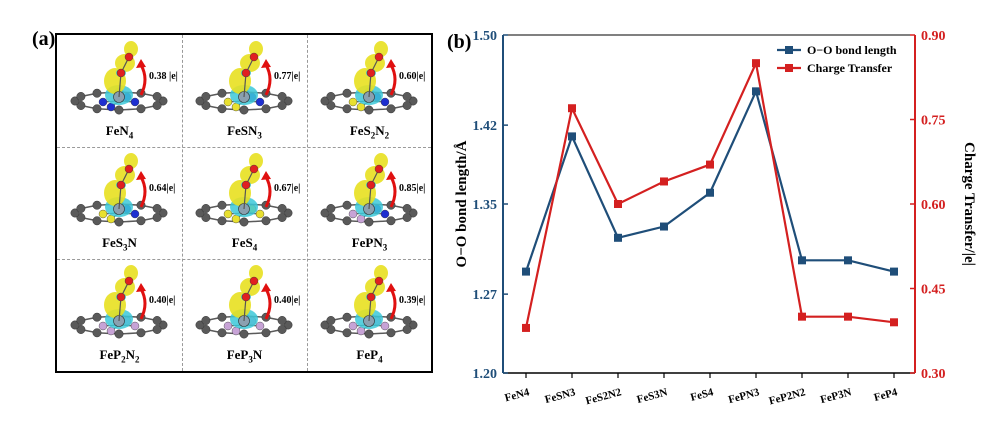 The height and width of the screenshot is (429, 983). I want to click on y-tick-label-left: 1.27, so click(485, 295).